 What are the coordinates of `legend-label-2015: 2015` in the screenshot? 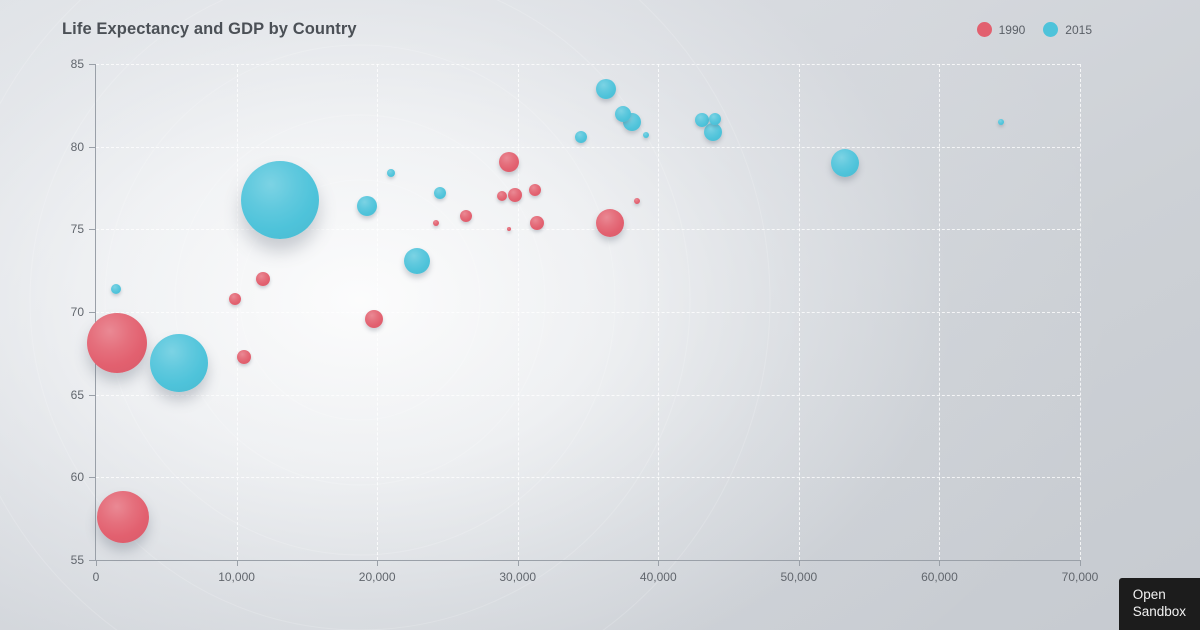 It's located at (1078, 29).